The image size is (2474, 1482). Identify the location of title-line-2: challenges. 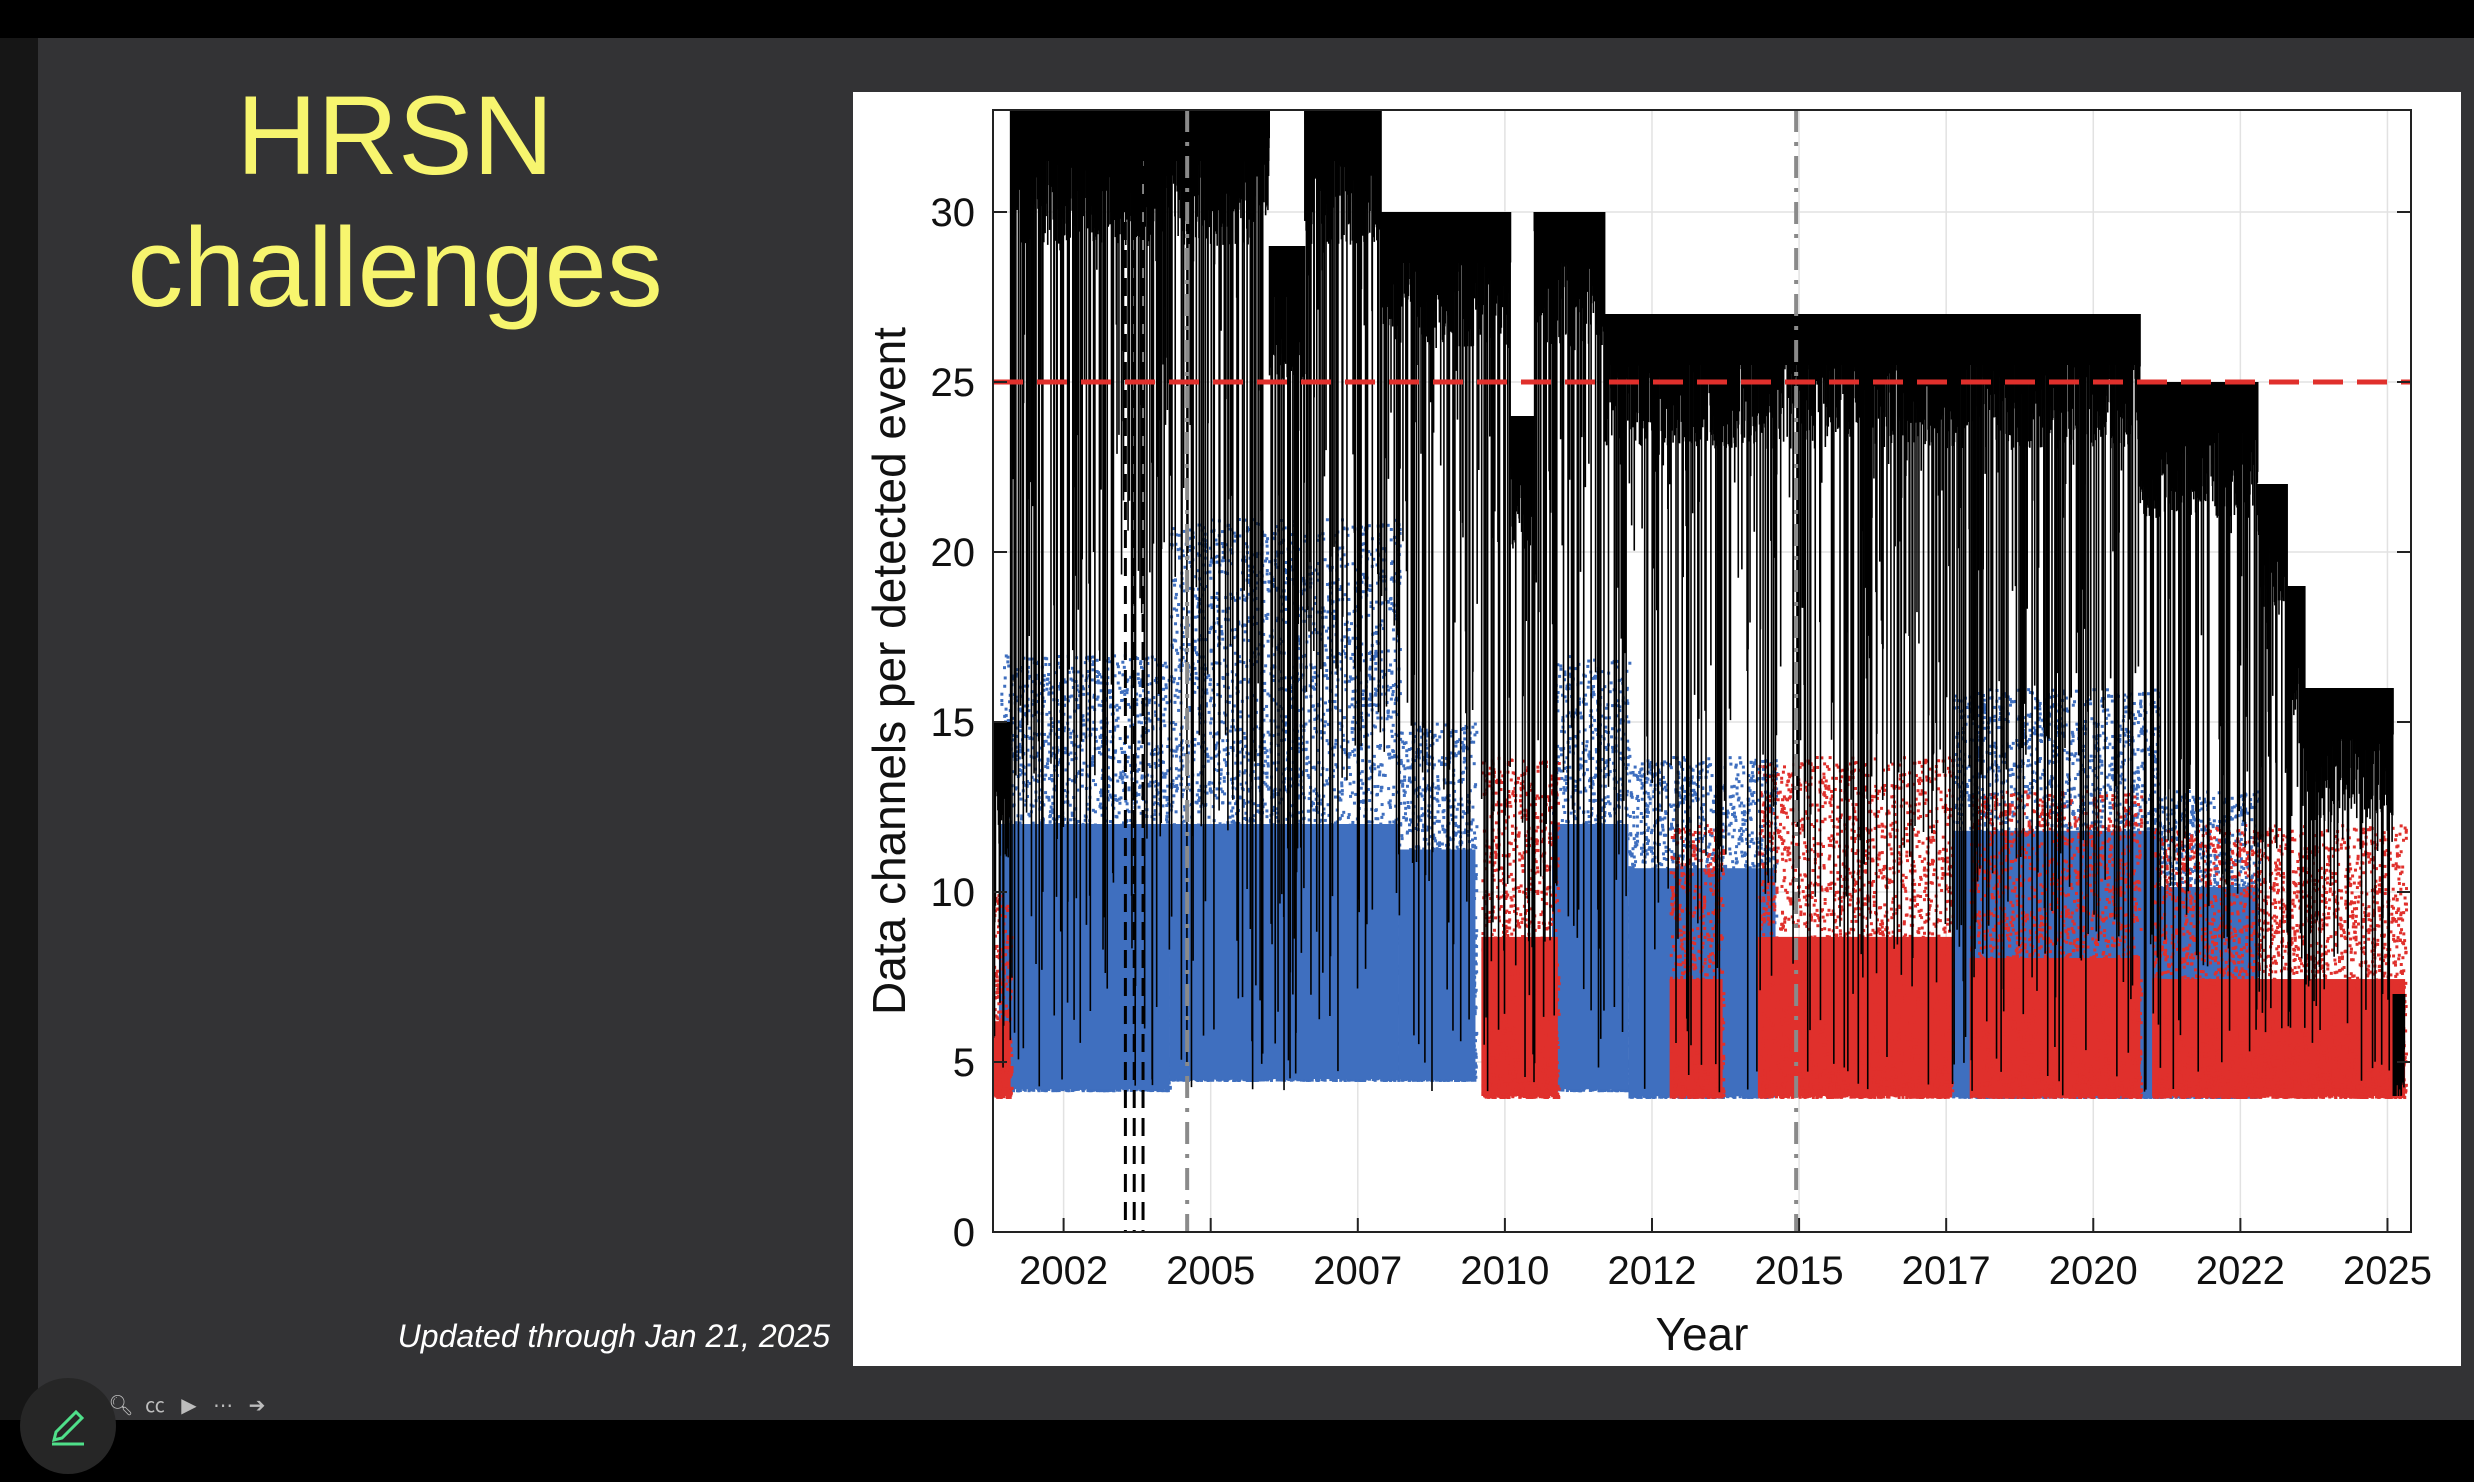
(395, 268).